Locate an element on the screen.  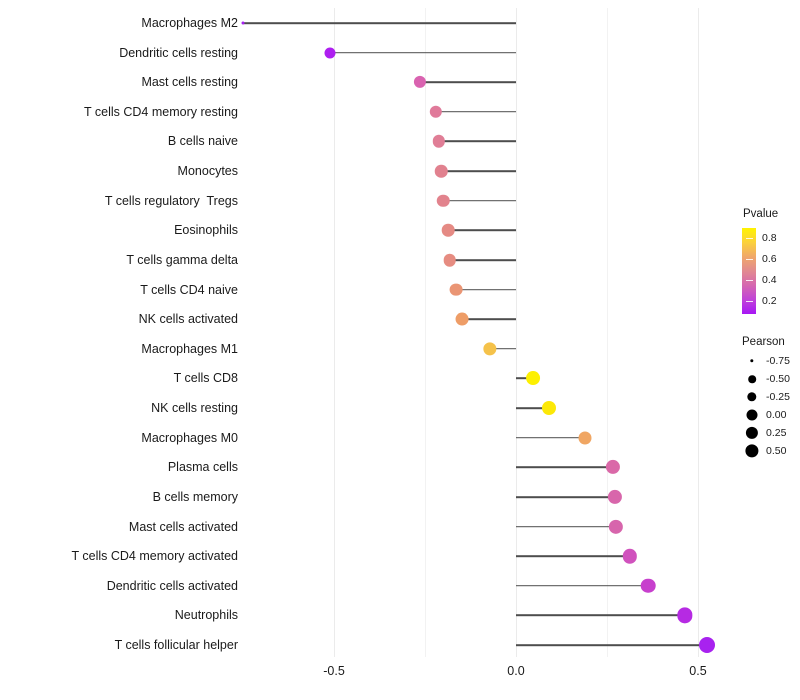
y-axis-label: NK cells resting is located at coordinates (194, 408).